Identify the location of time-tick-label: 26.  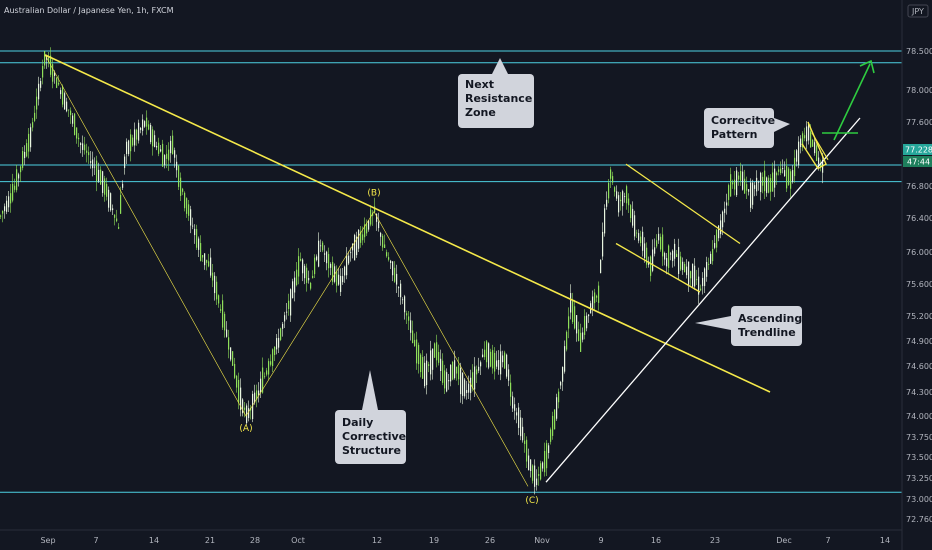
(490, 540).